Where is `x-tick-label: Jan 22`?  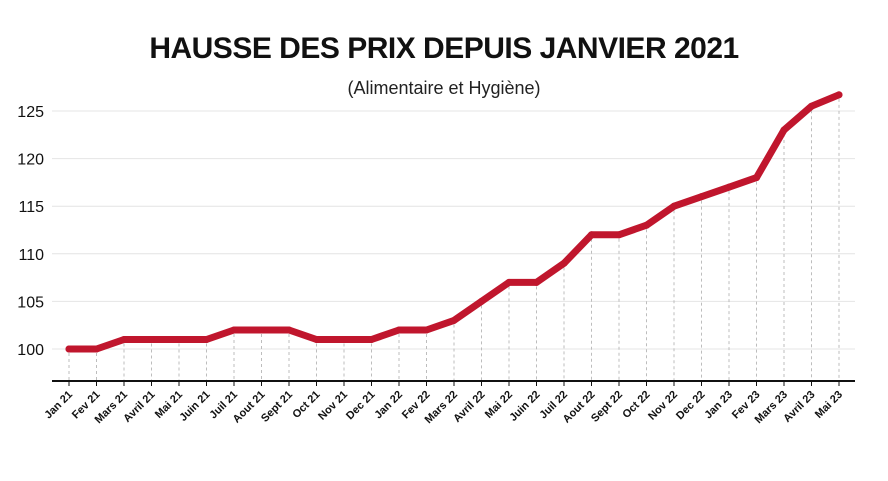
x-tick-label: Jan 22 is located at coordinates (388, 405).